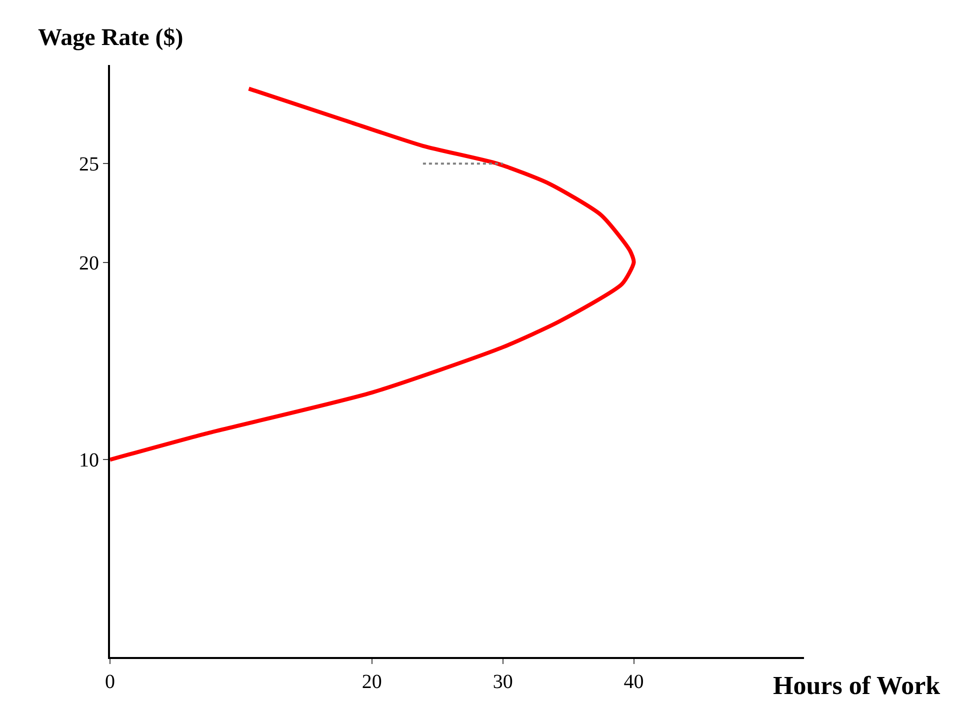  Describe the element at coordinates (111, 38) in the screenshot. I see `y-axis-title: Wage Rate ($)` at that location.